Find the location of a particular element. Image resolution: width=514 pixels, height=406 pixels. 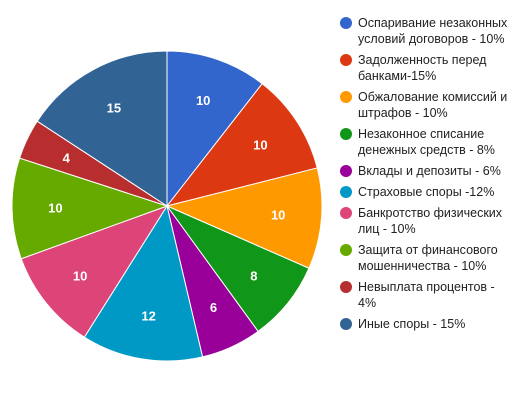

legend-label: Страховые споры -12% is located at coordinates (426, 192).